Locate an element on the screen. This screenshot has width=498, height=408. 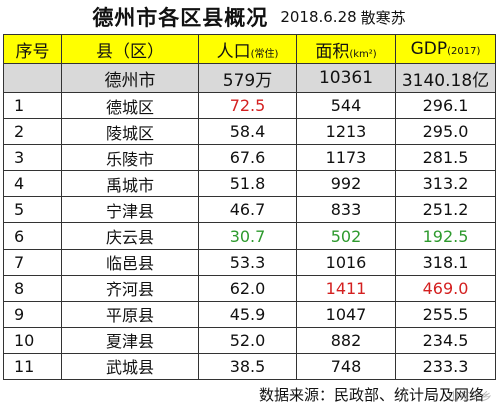
table-row: 5 宁津县 46.7 833 251.2 is located at coordinates (249, 210).